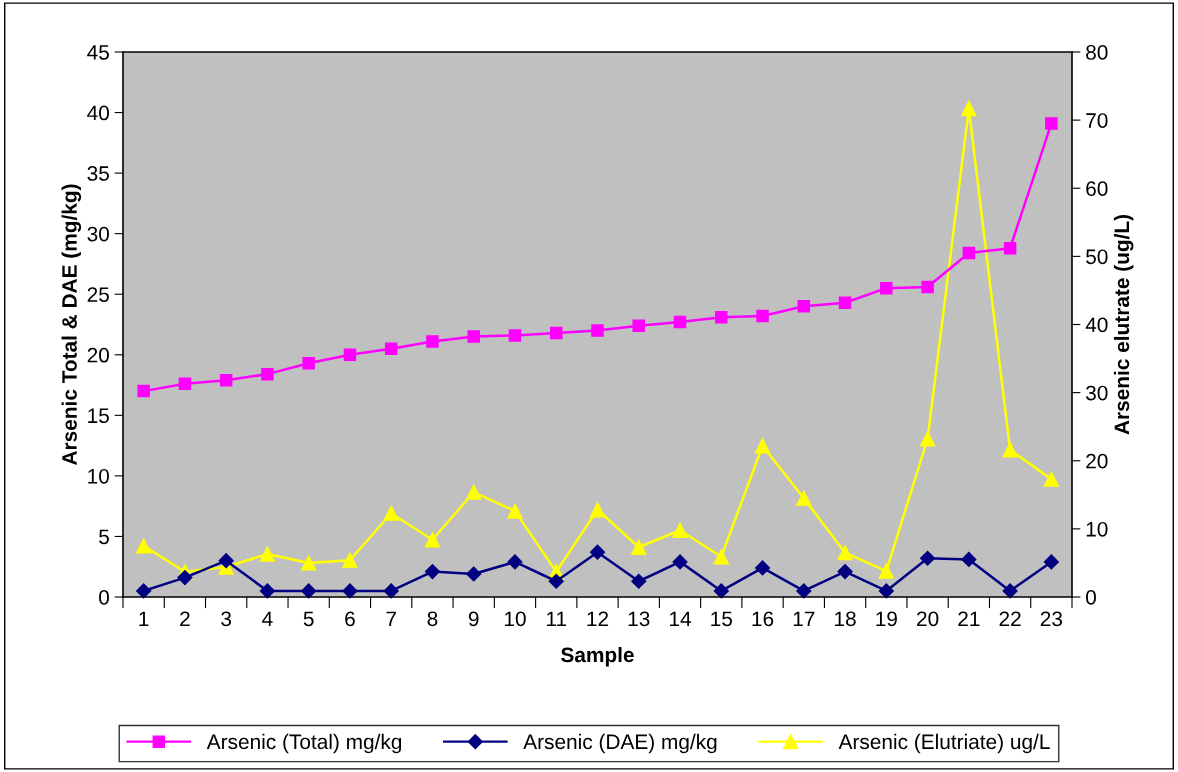 The height and width of the screenshot is (772, 1178). I want to click on x-tick-label: 8, so click(432, 619).